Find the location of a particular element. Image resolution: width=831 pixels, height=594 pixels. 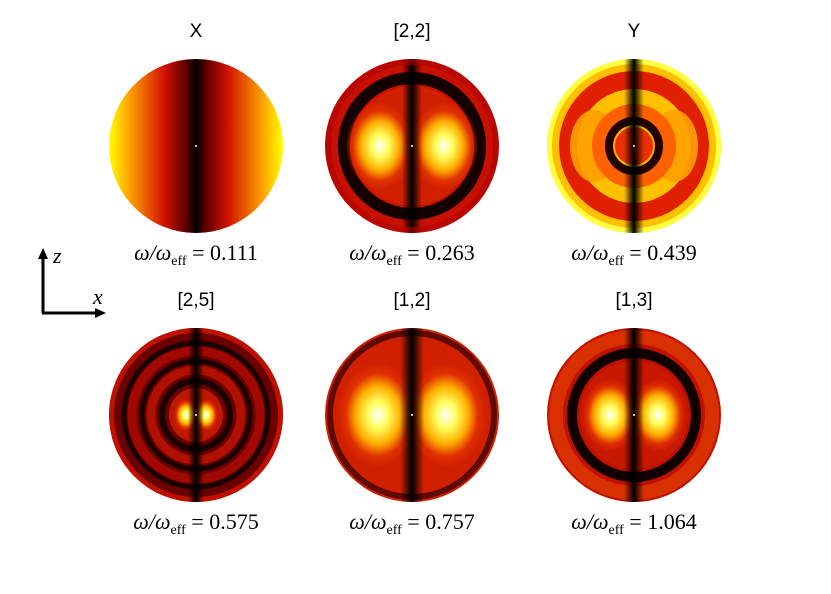

x-arrowhead-icon is located at coordinates (100, 313).